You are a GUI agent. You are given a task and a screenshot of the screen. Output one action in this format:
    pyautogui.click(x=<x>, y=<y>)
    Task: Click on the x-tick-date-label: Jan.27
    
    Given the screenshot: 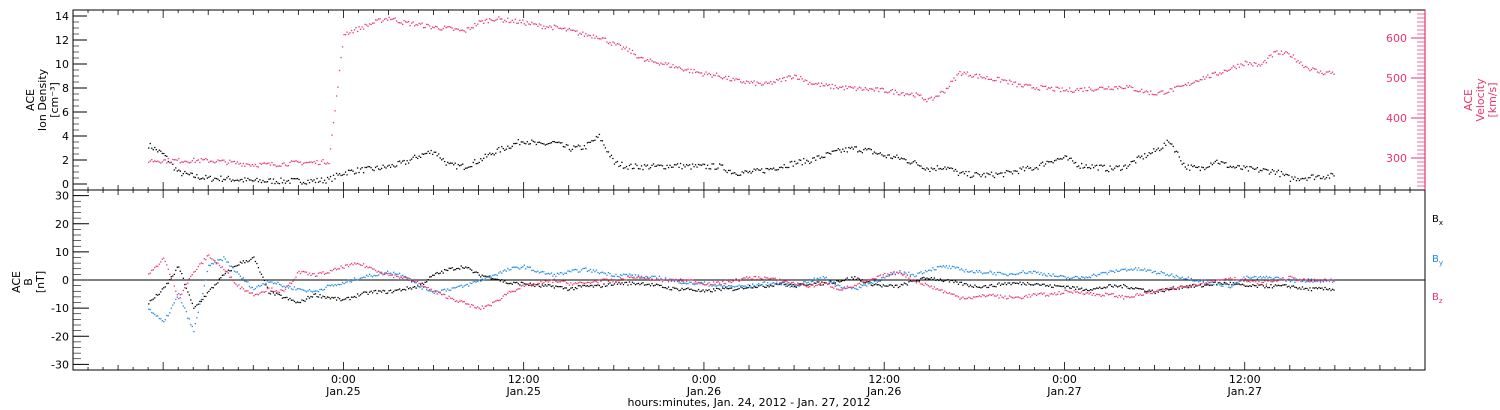 What is the action you would take?
    pyautogui.click(x=1244, y=391)
    